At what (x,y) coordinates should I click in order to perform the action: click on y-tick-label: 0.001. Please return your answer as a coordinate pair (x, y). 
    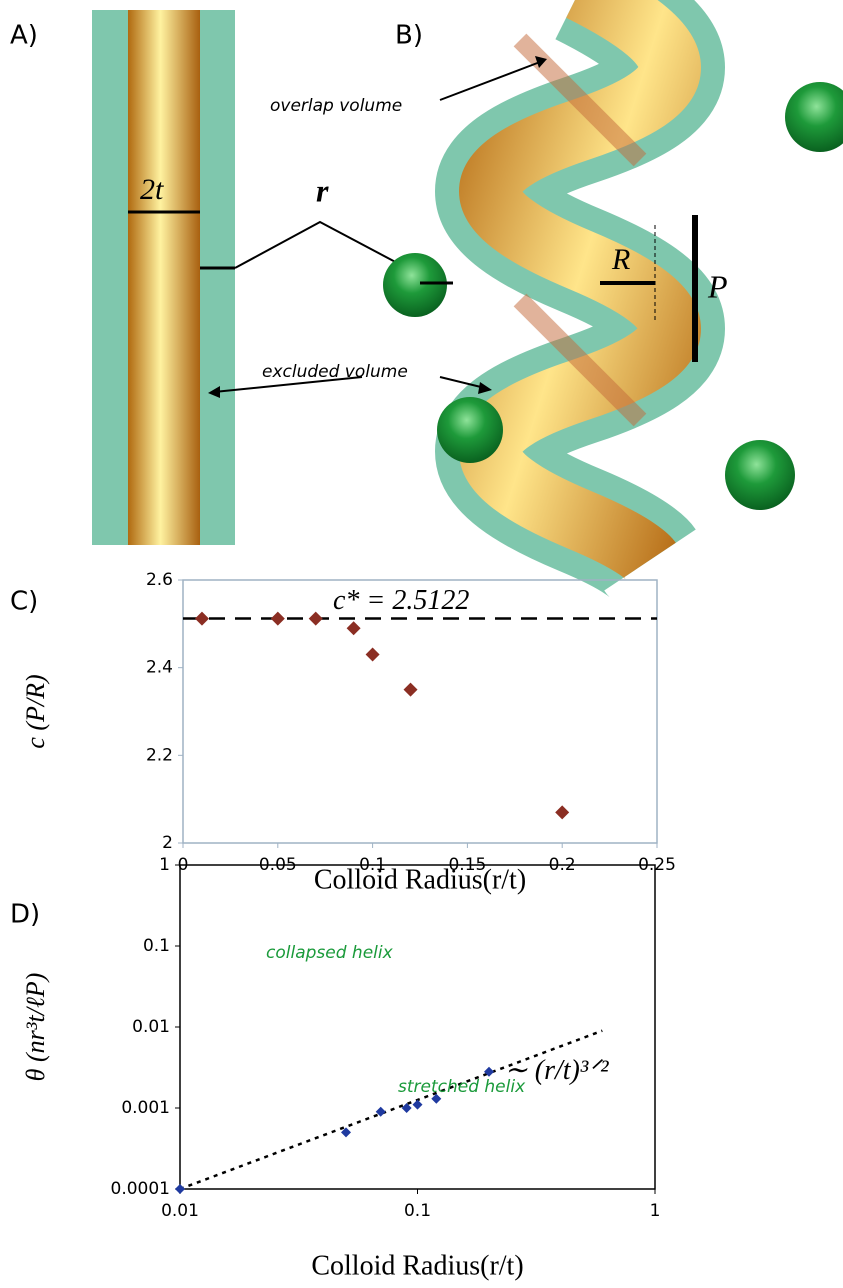
    Looking at the image, I should click on (145, 1108).